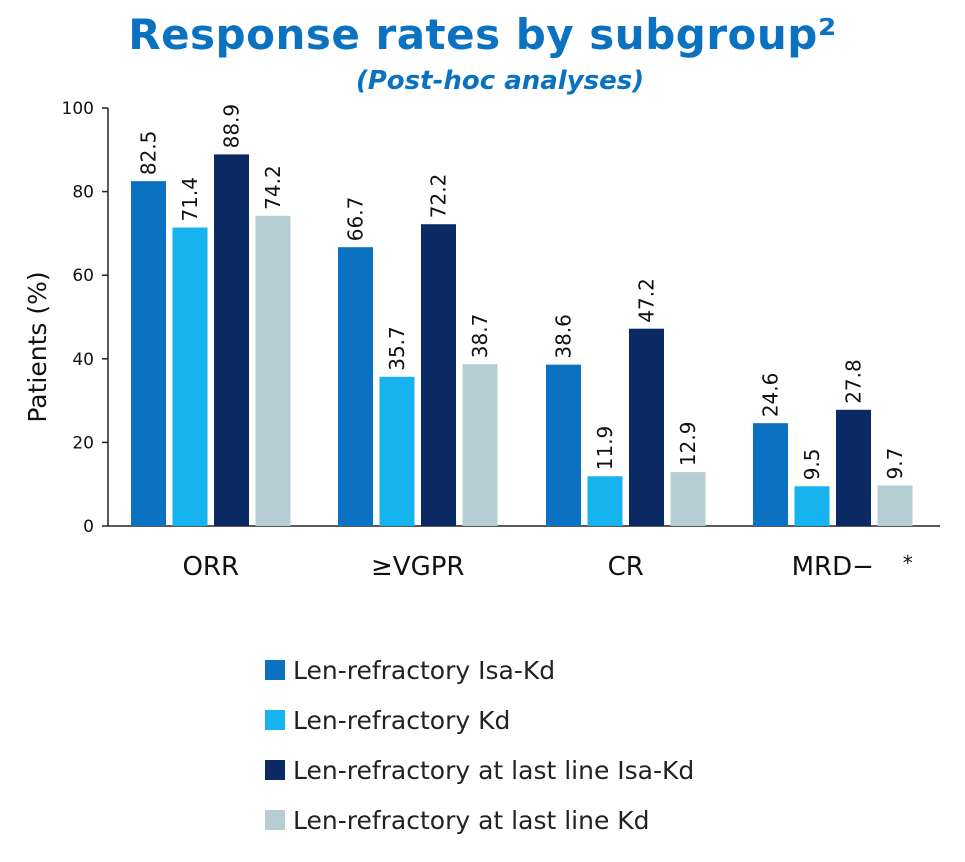 Image resolution: width=965 pixels, height=862 pixels. What do you see at coordinates (688, 444) in the screenshot?
I see `data-label: 12.9` at bounding box center [688, 444].